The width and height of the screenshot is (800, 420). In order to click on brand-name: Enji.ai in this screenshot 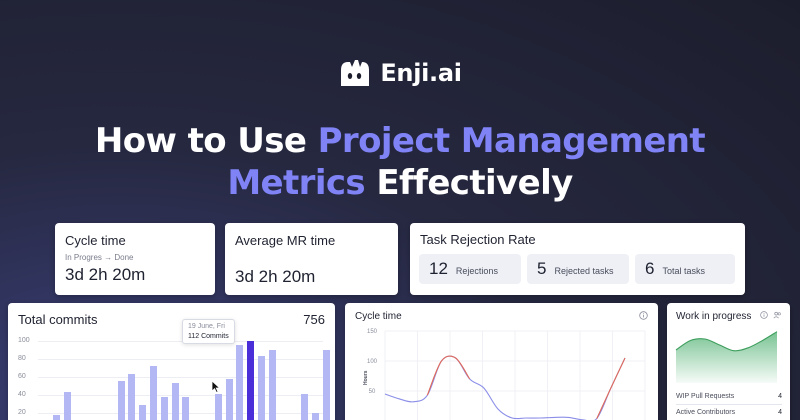, I will do `click(421, 73)`.